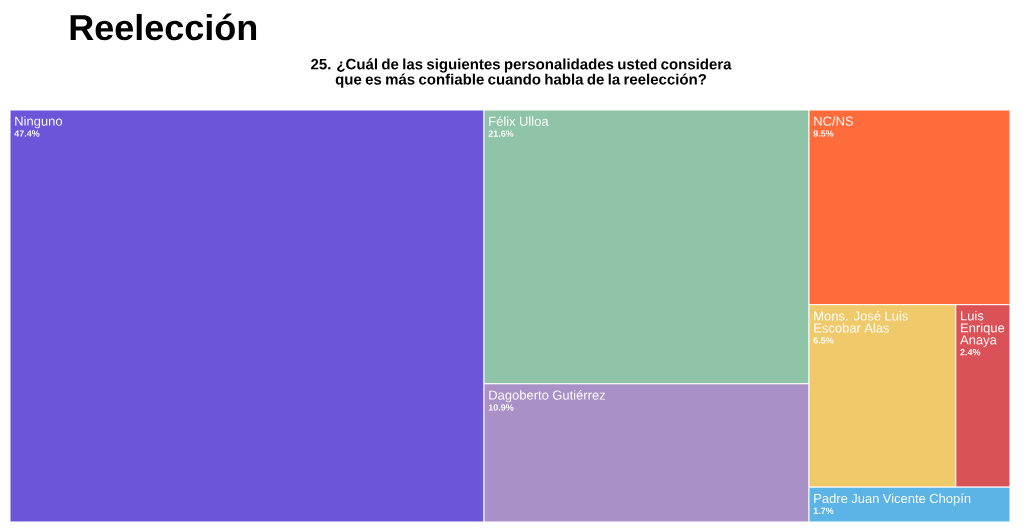 The width and height of the screenshot is (1024, 532). I want to click on text: 25. ¿Cuál de las siguientes personalidades usted considera que es más confiable cuando habla de la reelección?, so click(521, 73).